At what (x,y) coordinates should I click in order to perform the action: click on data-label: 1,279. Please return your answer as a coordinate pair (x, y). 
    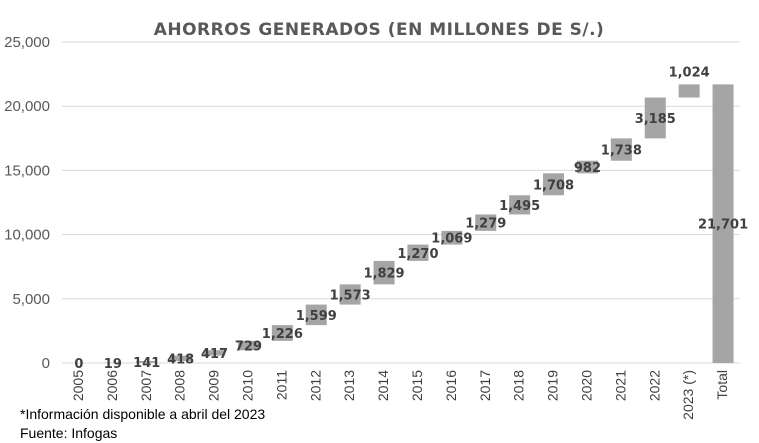
    Looking at the image, I should click on (485, 224).